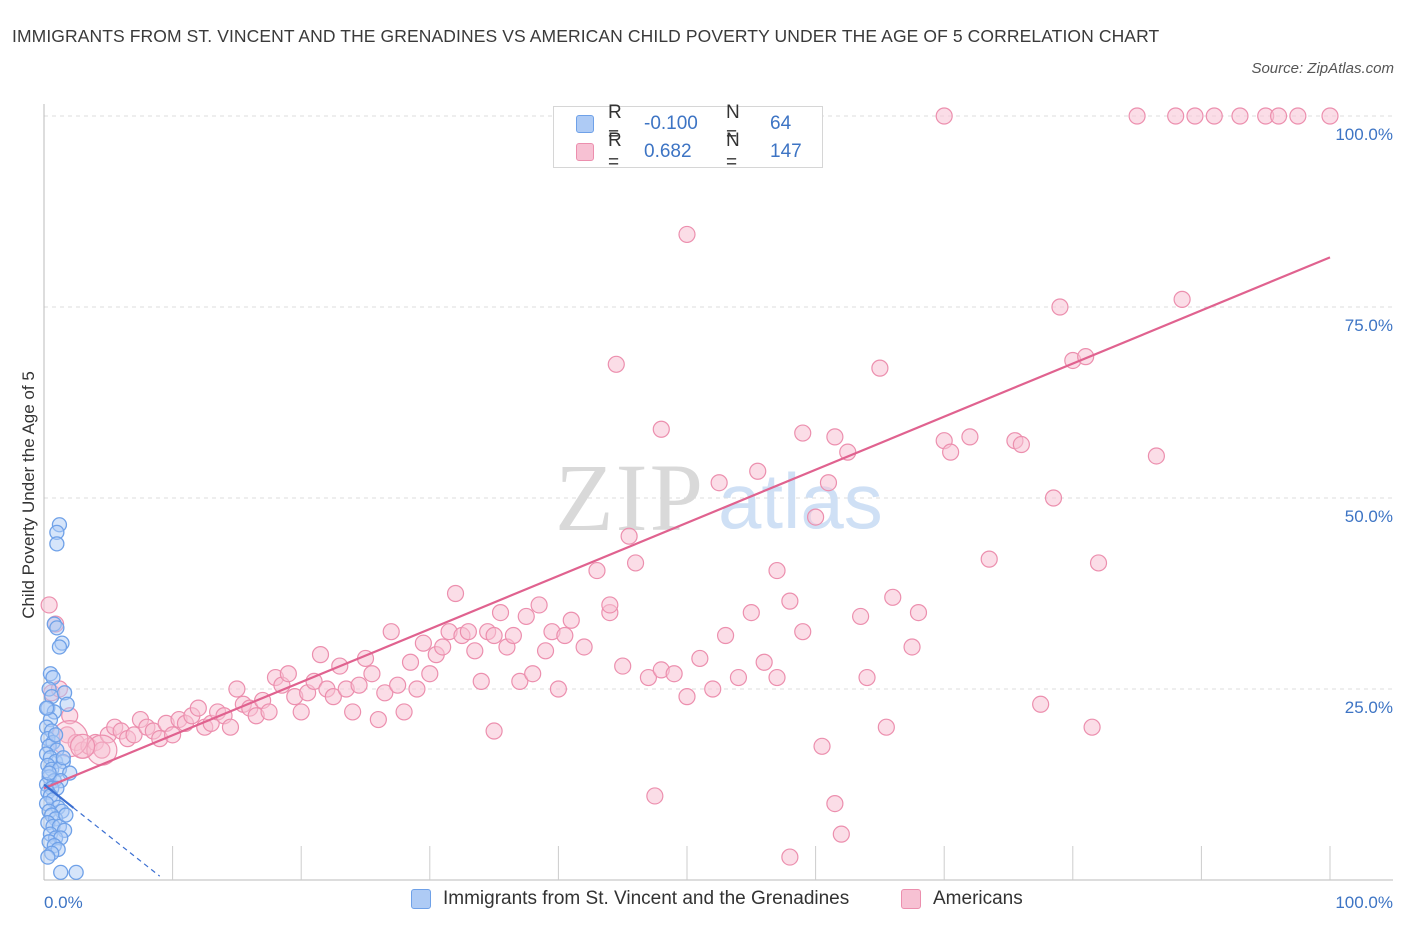  I want to click on legend-row-americans: R = 0.682 N = 147, so click(689, 151).